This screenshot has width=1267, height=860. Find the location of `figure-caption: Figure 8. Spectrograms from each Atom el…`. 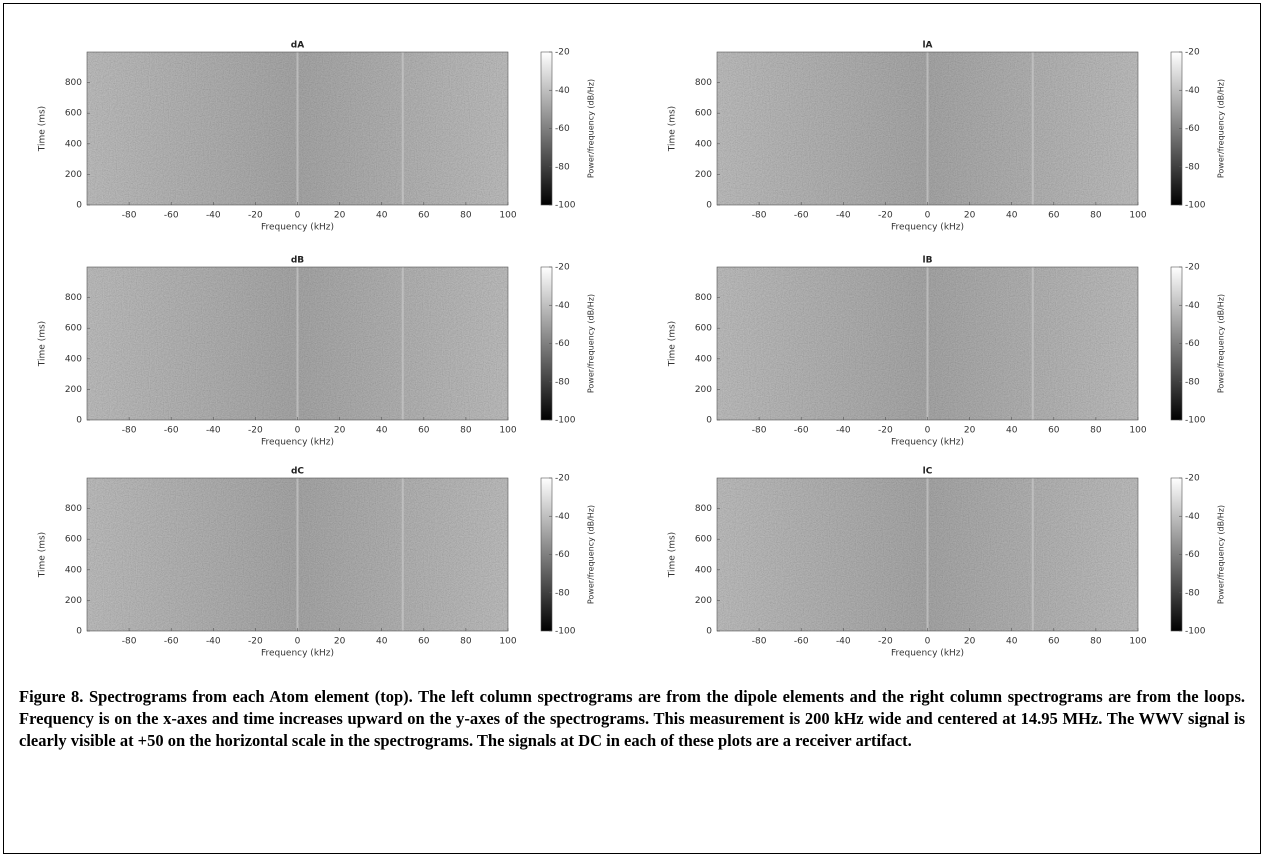

figure-caption: Figure 8. Spectrograms from each Atom el… is located at coordinates (632, 718).